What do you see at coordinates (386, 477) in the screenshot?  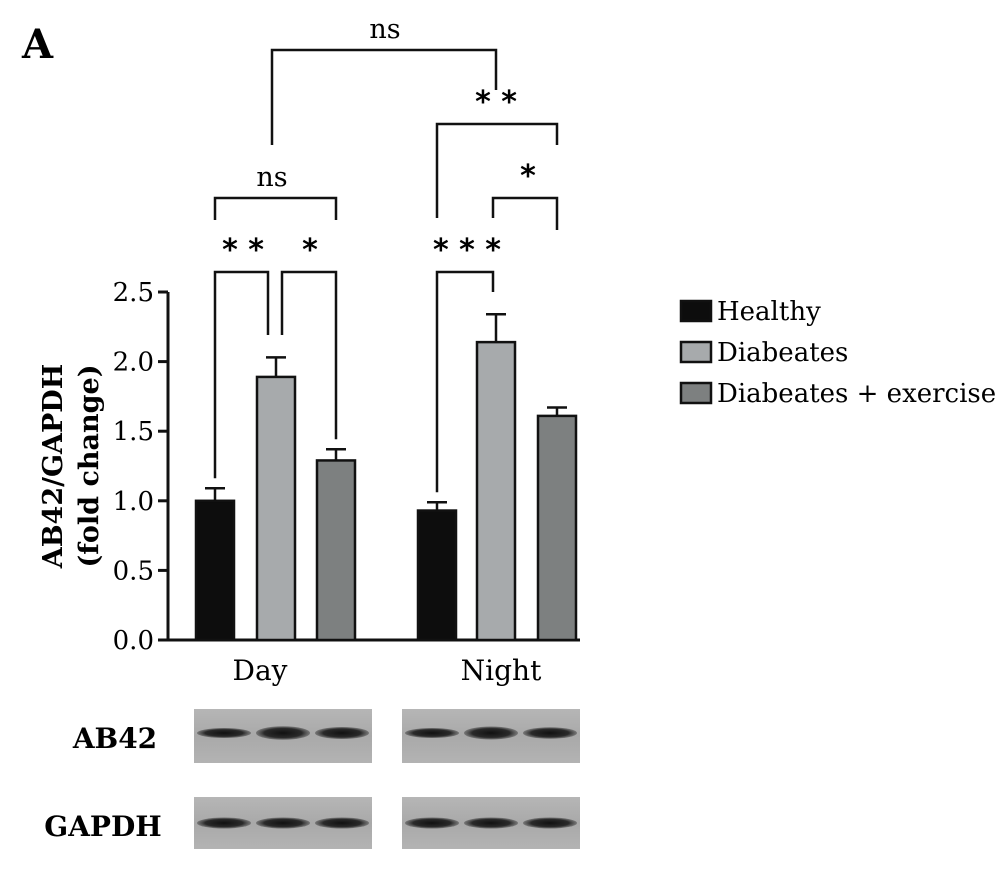 I see `bars` at bounding box center [386, 477].